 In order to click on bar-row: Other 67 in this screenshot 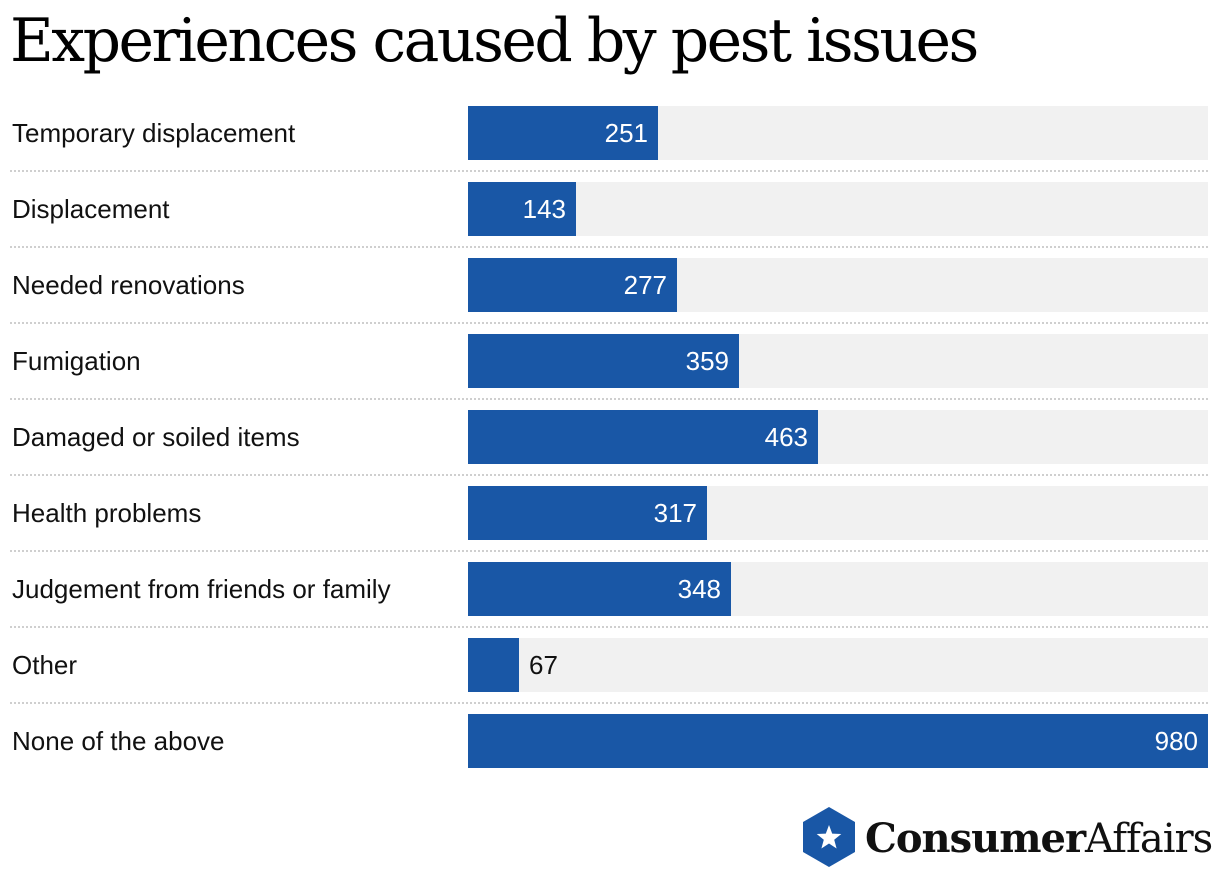, I will do `click(610, 676)`.